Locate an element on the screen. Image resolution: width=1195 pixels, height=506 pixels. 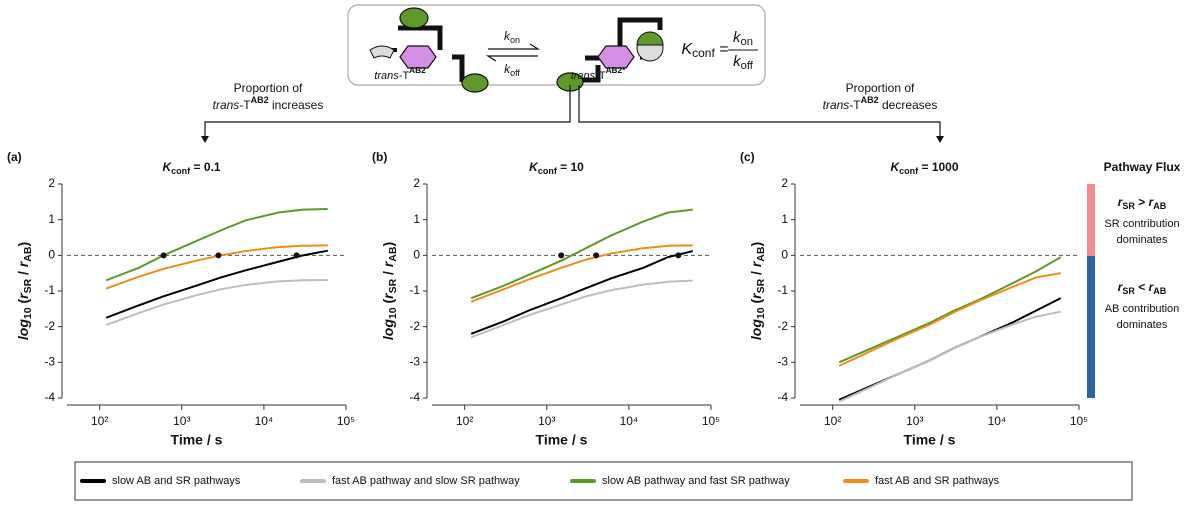
decrease-text: Proportion of is located at coordinates (880, 88).